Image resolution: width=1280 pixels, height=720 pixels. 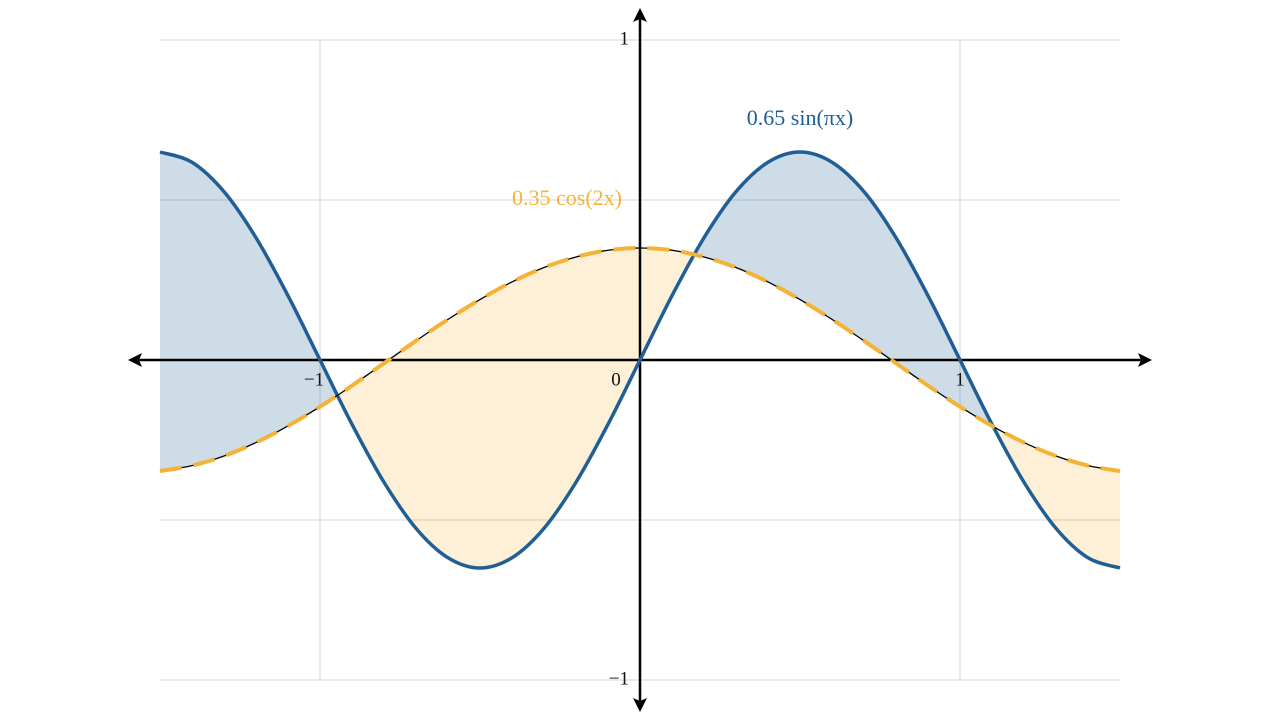 I want to click on y-tick-label: 1, so click(x=625, y=38).